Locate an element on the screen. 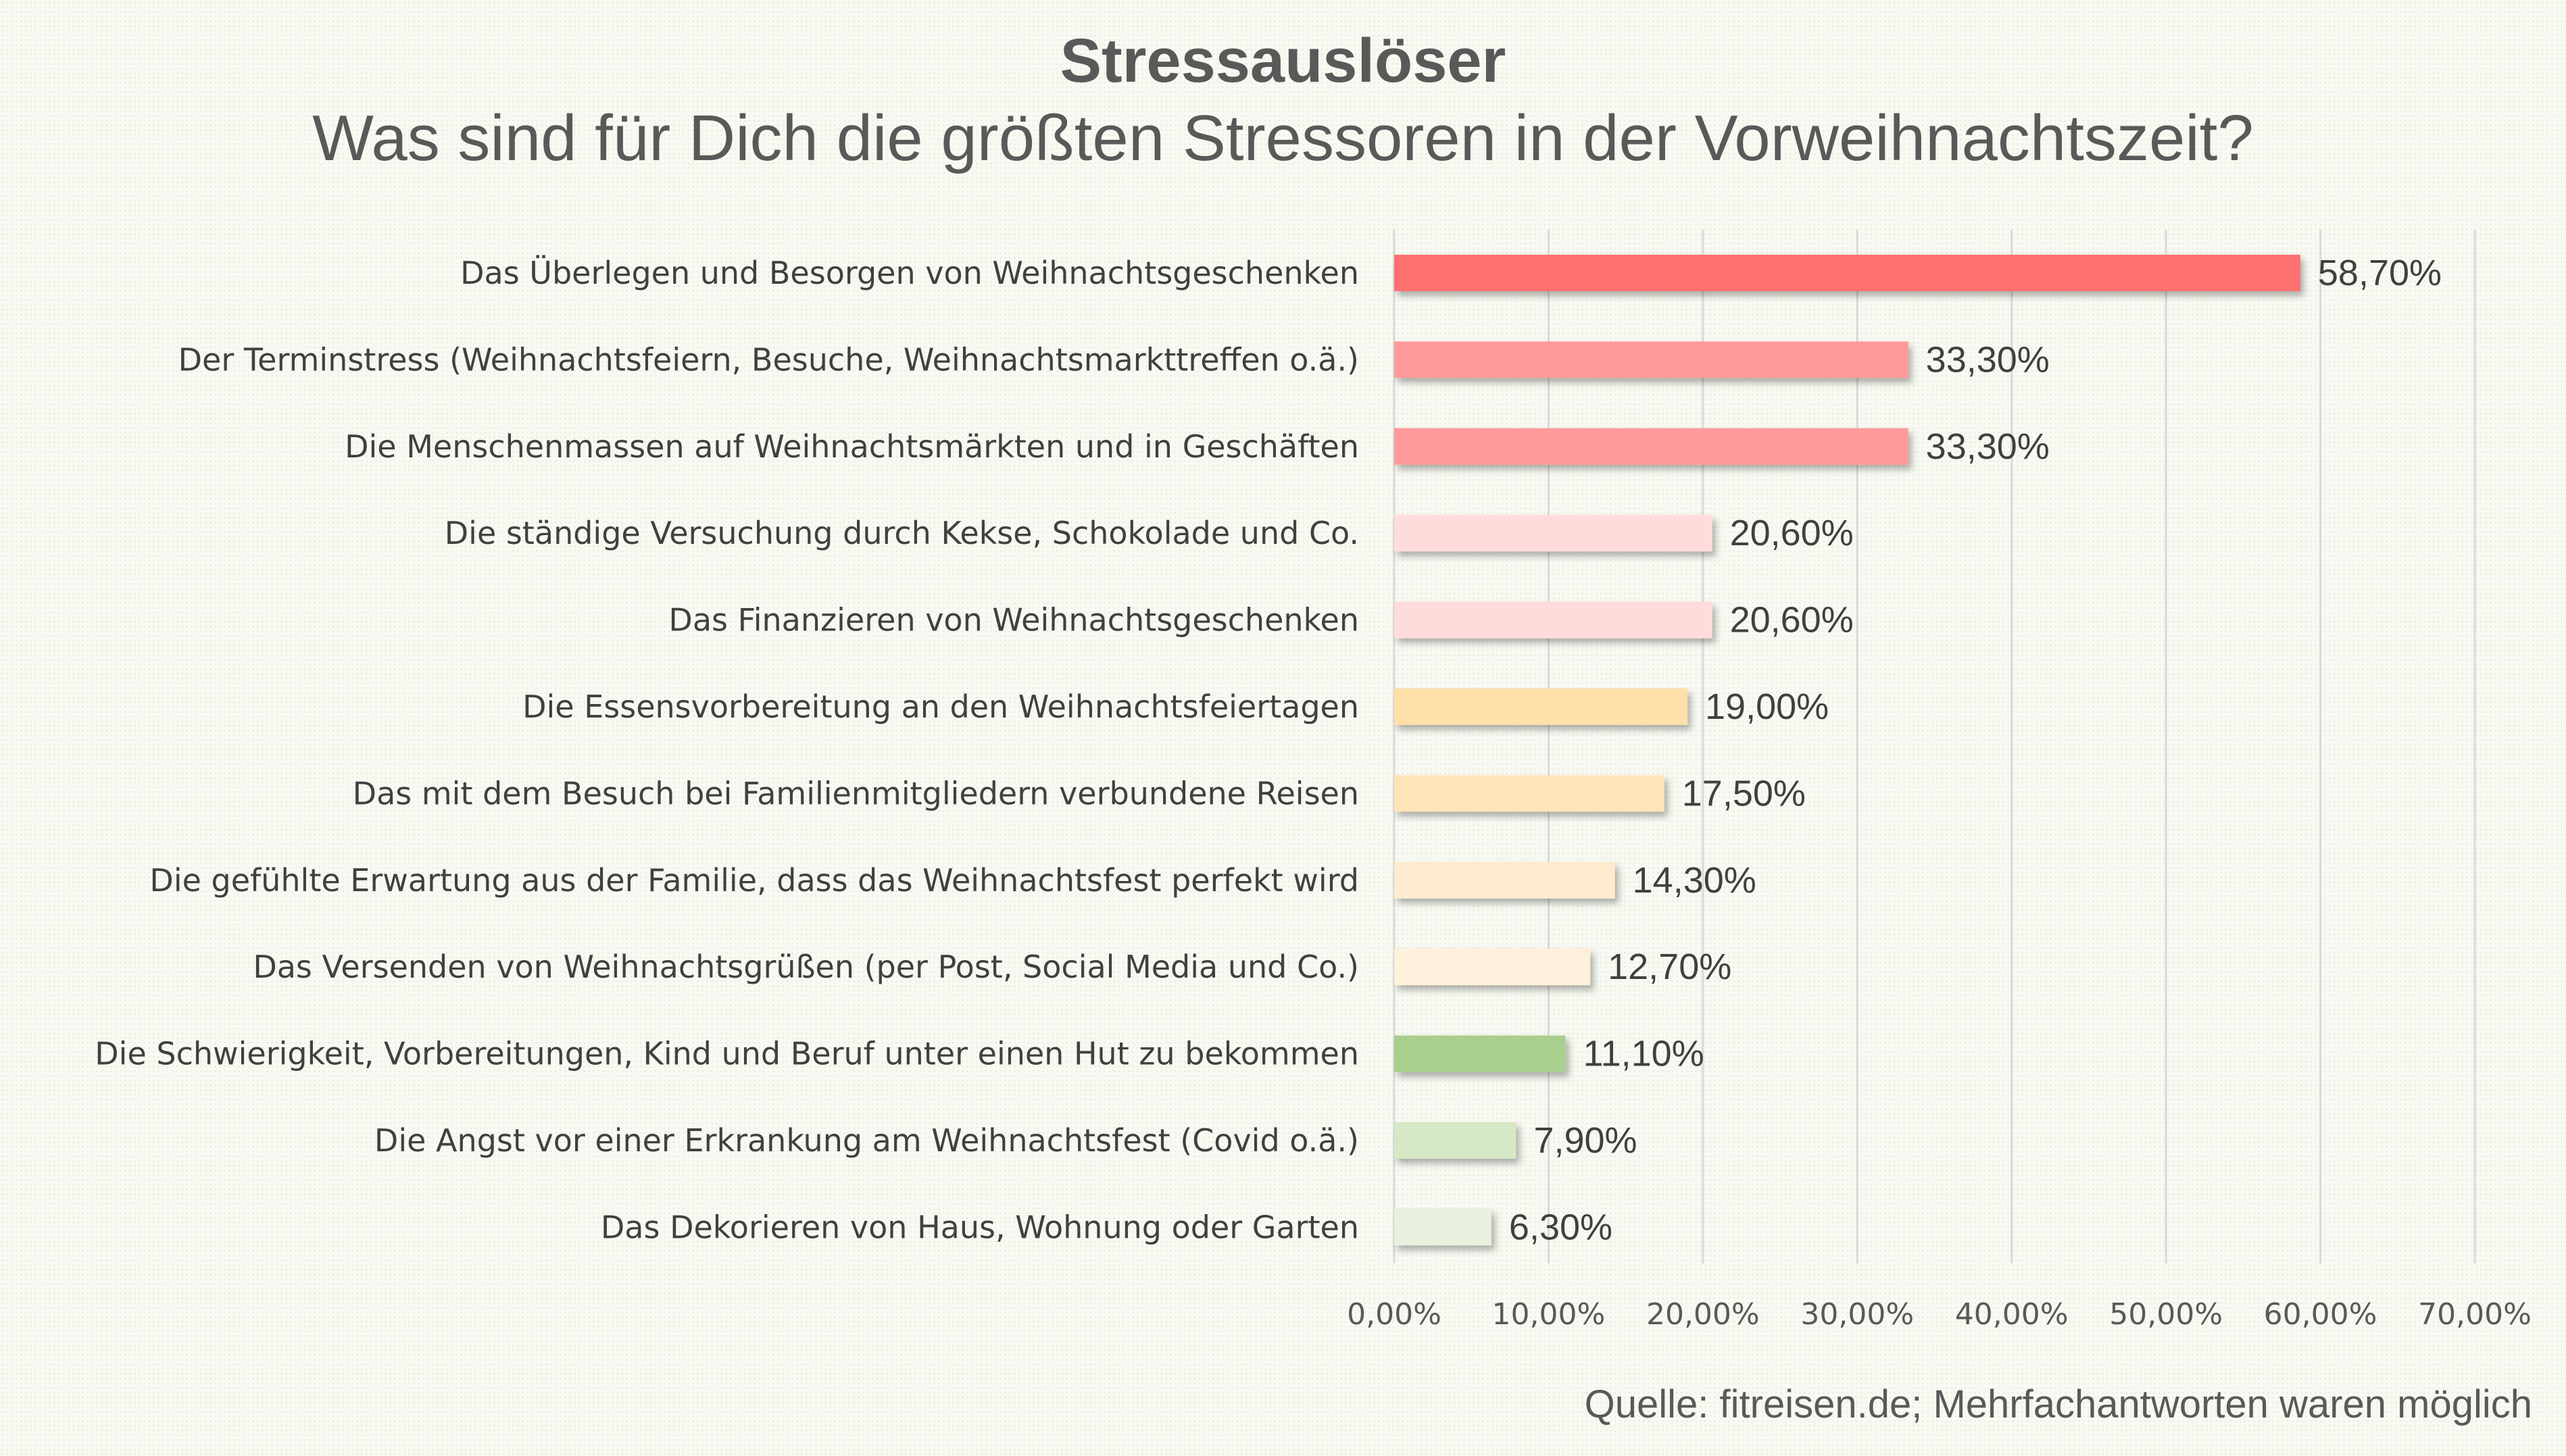 This screenshot has height=1456, width=2566. data-label: 7,90% is located at coordinates (1585, 1140).